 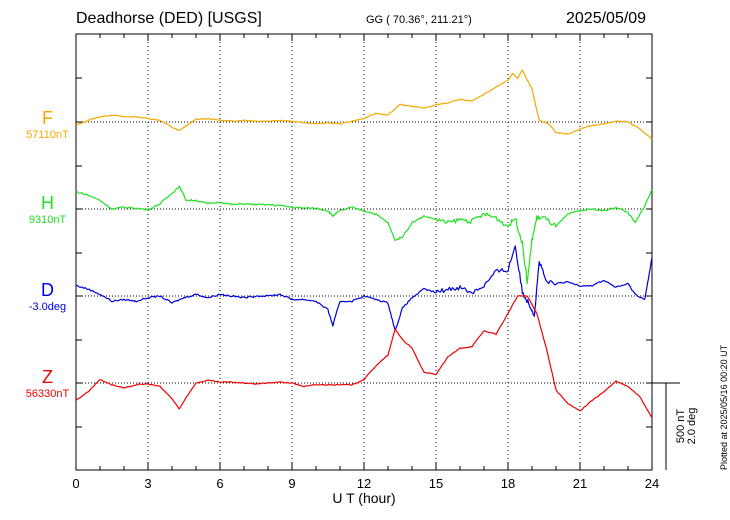 What do you see at coordinates (580, 483) in the screenshot?
I see `x-tick-label: 21` at bounding box center [580, 483].